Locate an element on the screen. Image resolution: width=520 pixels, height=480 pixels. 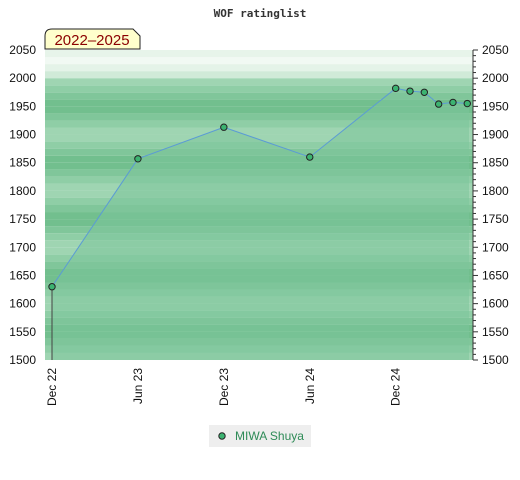
y-tick-label-right: 1750 is located at coordinates (495, 219).